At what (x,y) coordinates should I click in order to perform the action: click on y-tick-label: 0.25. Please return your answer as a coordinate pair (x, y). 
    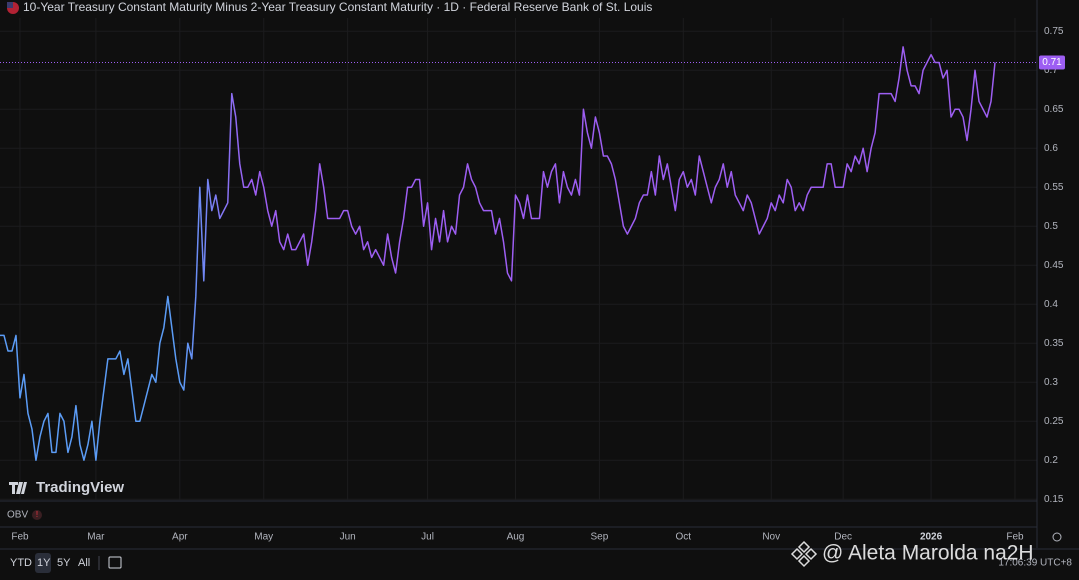
    Looking at the image, I should click on (1054, 421).